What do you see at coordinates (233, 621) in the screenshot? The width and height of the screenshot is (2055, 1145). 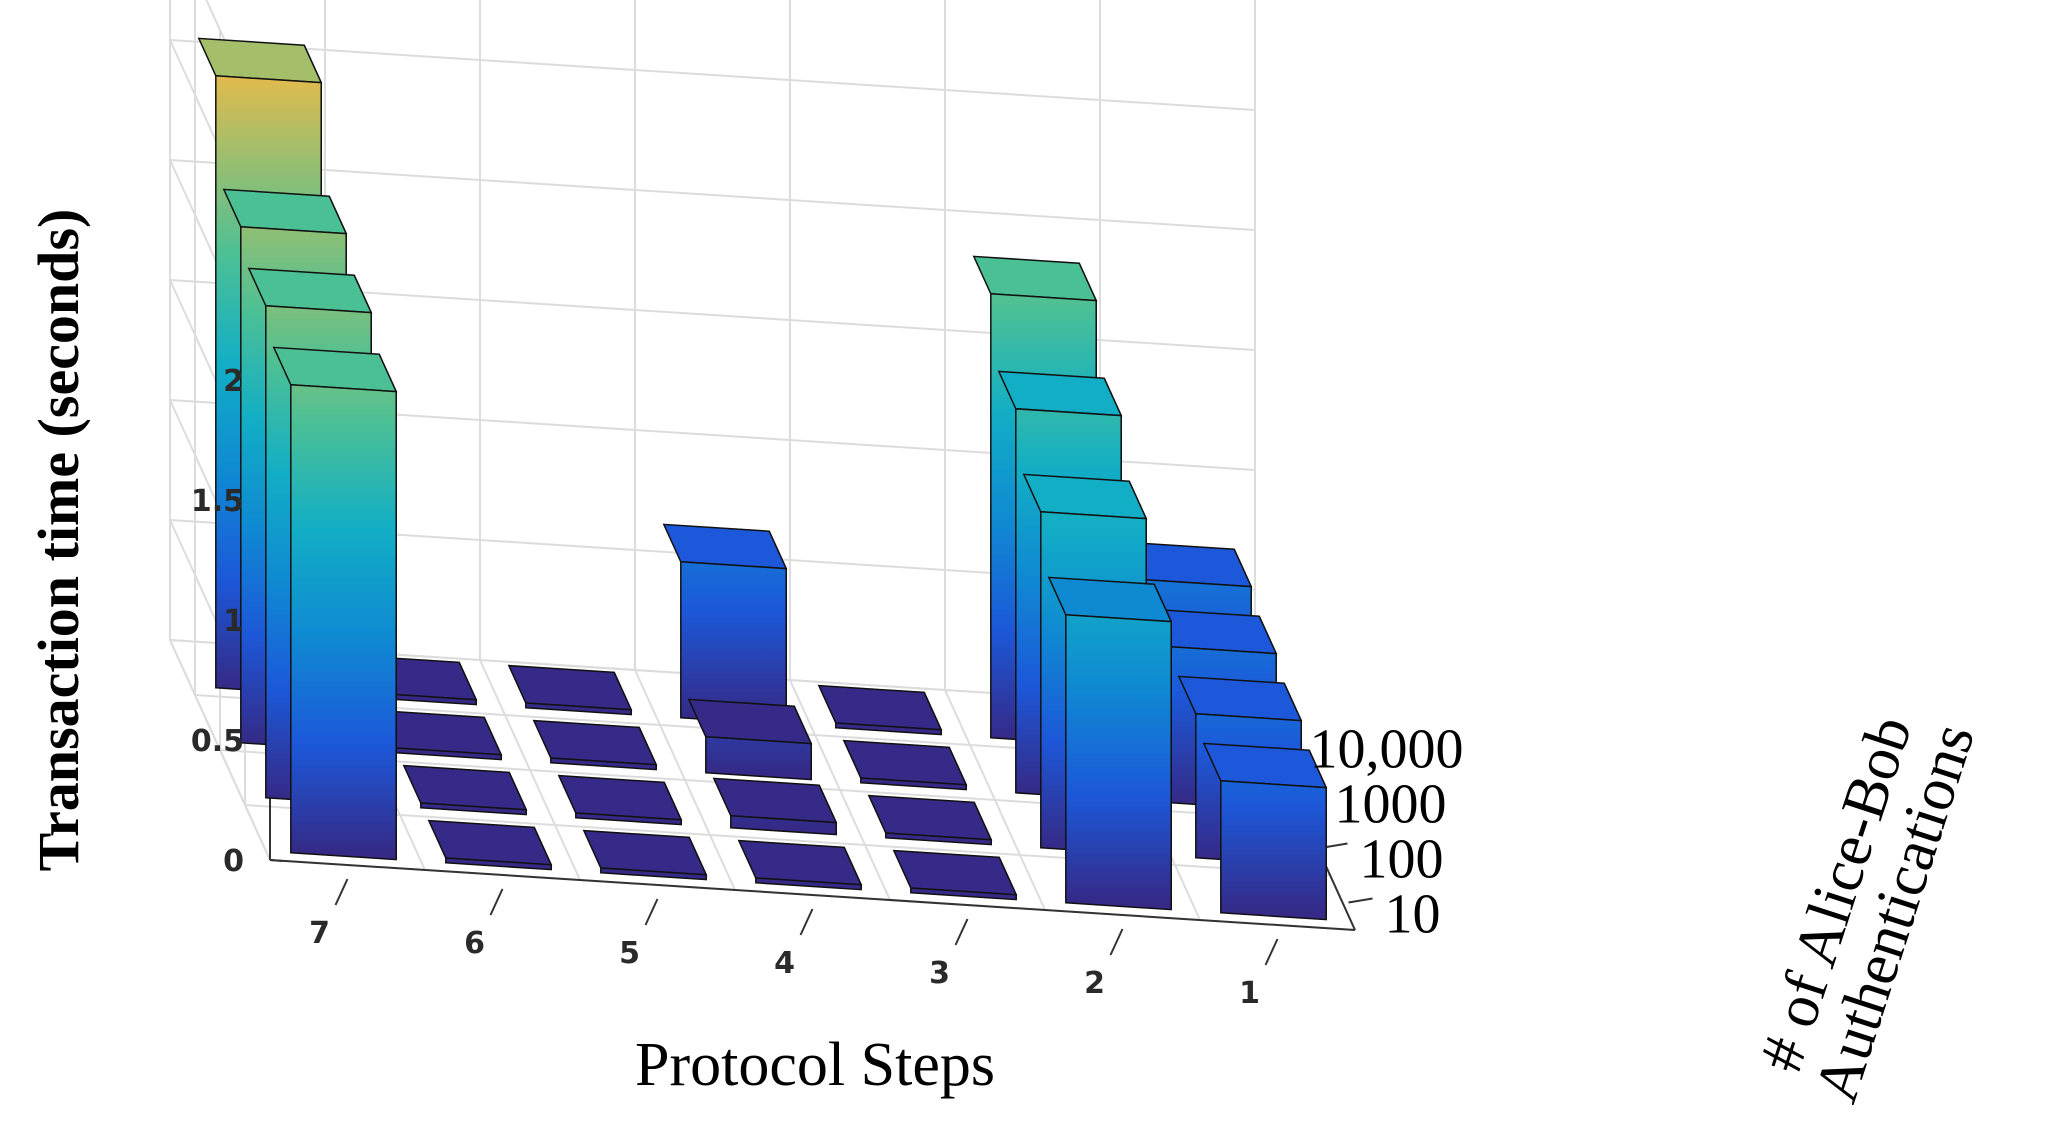 I see `y-tick-label: 1` at bounding box center [233, 621].